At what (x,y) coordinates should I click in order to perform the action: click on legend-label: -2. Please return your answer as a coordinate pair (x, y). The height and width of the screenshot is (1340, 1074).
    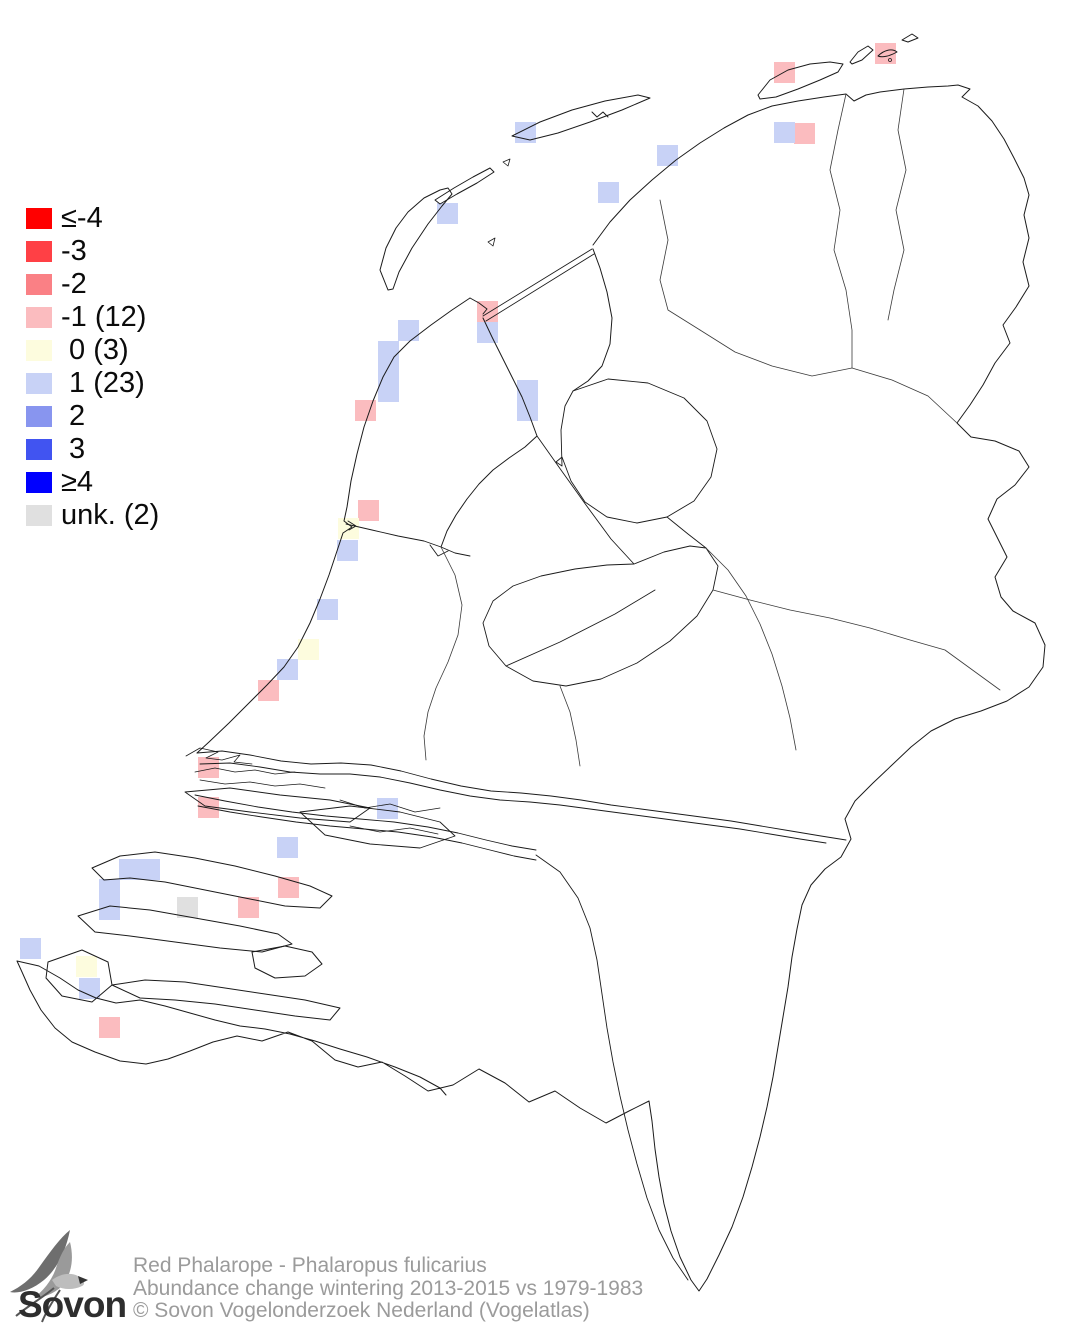
    Looking at the image, I should click on (74, 284).